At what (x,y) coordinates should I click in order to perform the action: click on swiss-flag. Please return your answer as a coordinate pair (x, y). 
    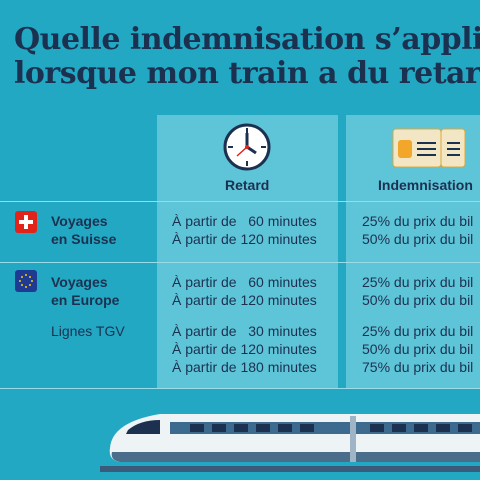
    Looking at the image, I should click on (26, 222).